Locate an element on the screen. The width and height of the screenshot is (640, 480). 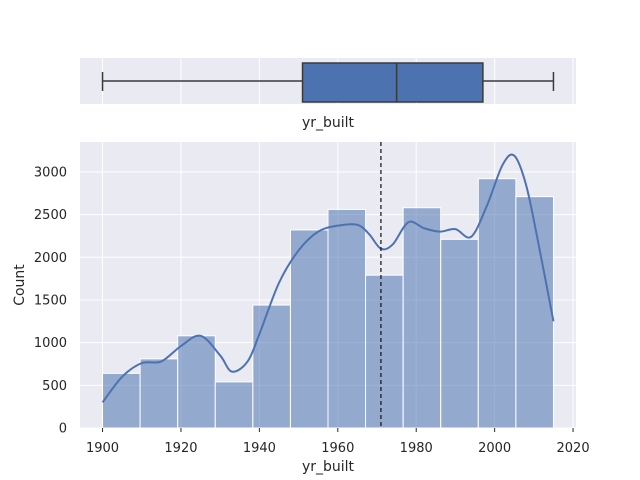
boxplot-x-axis-label: yr_built is located at coordinates (328, 123).